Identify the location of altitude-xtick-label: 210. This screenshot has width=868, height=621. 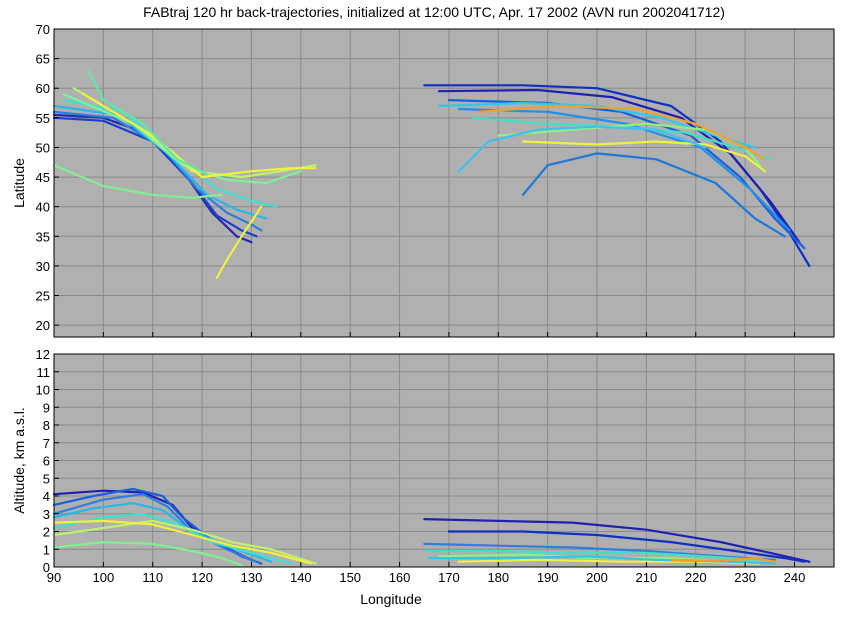
(647, 577).